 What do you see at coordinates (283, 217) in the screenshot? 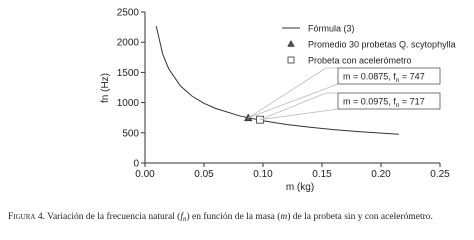
I see `caption-part: m` at bounding box center [283, 217].